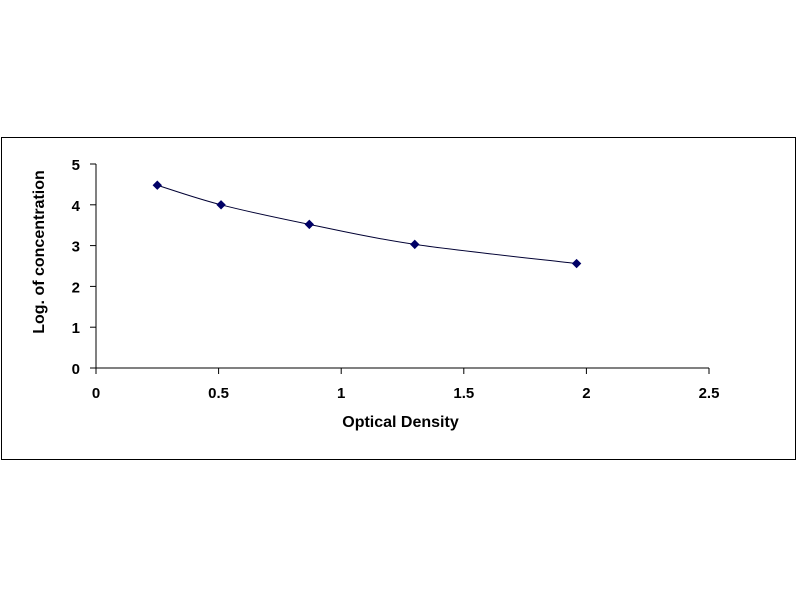 The image size is (800, 600). I want to click on x-tick-label: 0.5, so click(218, 393).